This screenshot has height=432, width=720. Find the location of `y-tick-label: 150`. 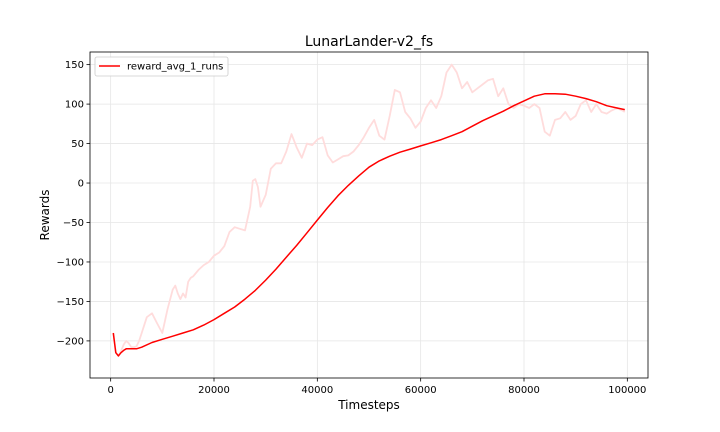

y-tick-label: 150 is located at coordinates (74, 65).